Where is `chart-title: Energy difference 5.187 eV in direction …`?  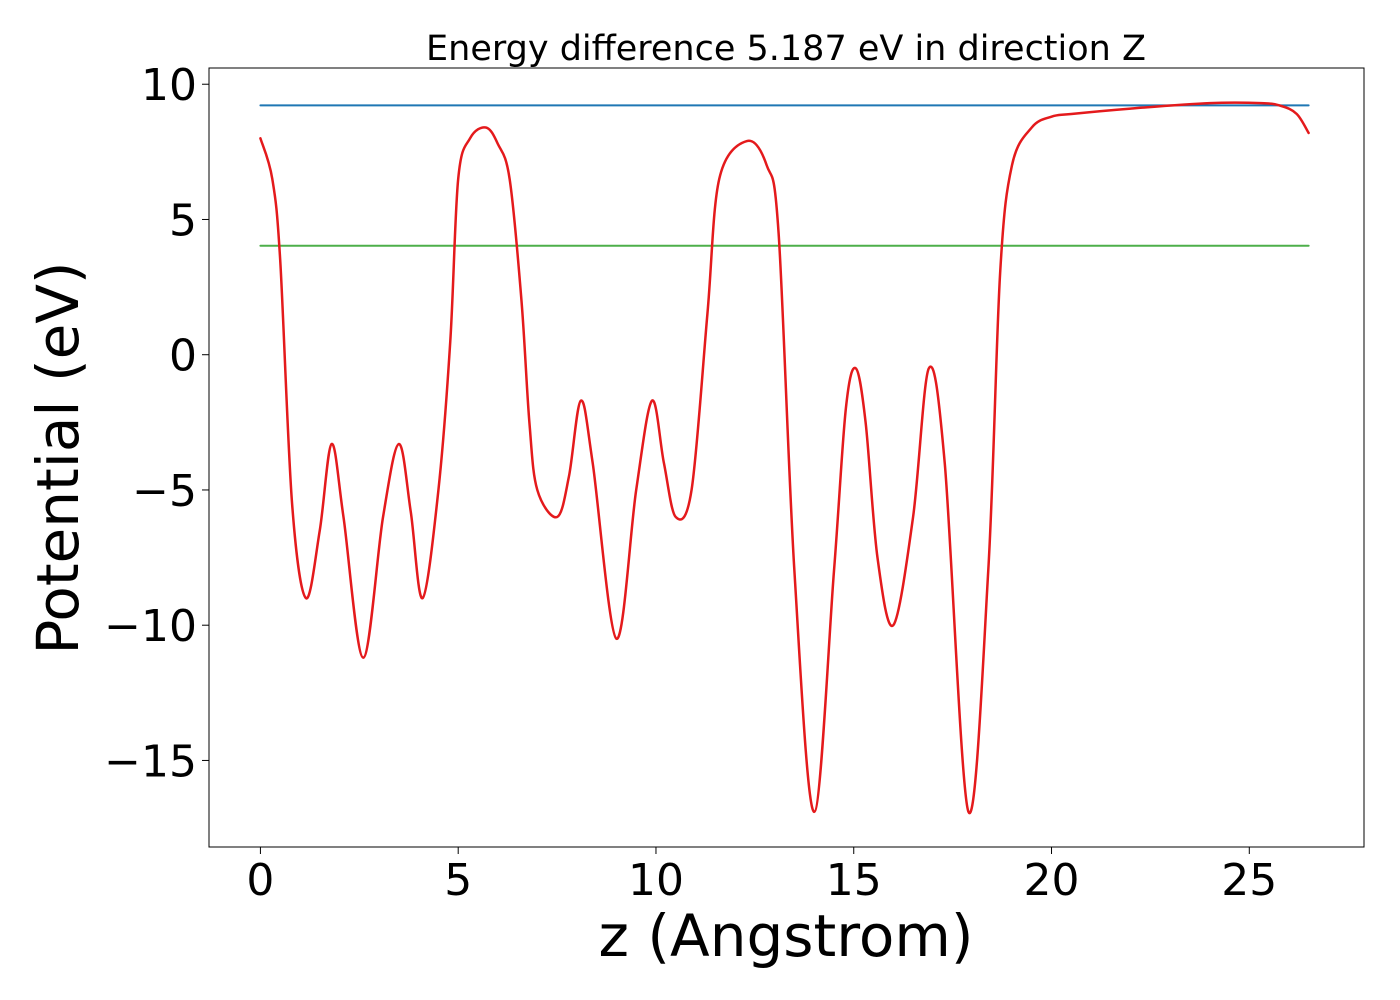 chart-title: Energy difference 5.187 eV in direction … is located at coordinates (786, 49).